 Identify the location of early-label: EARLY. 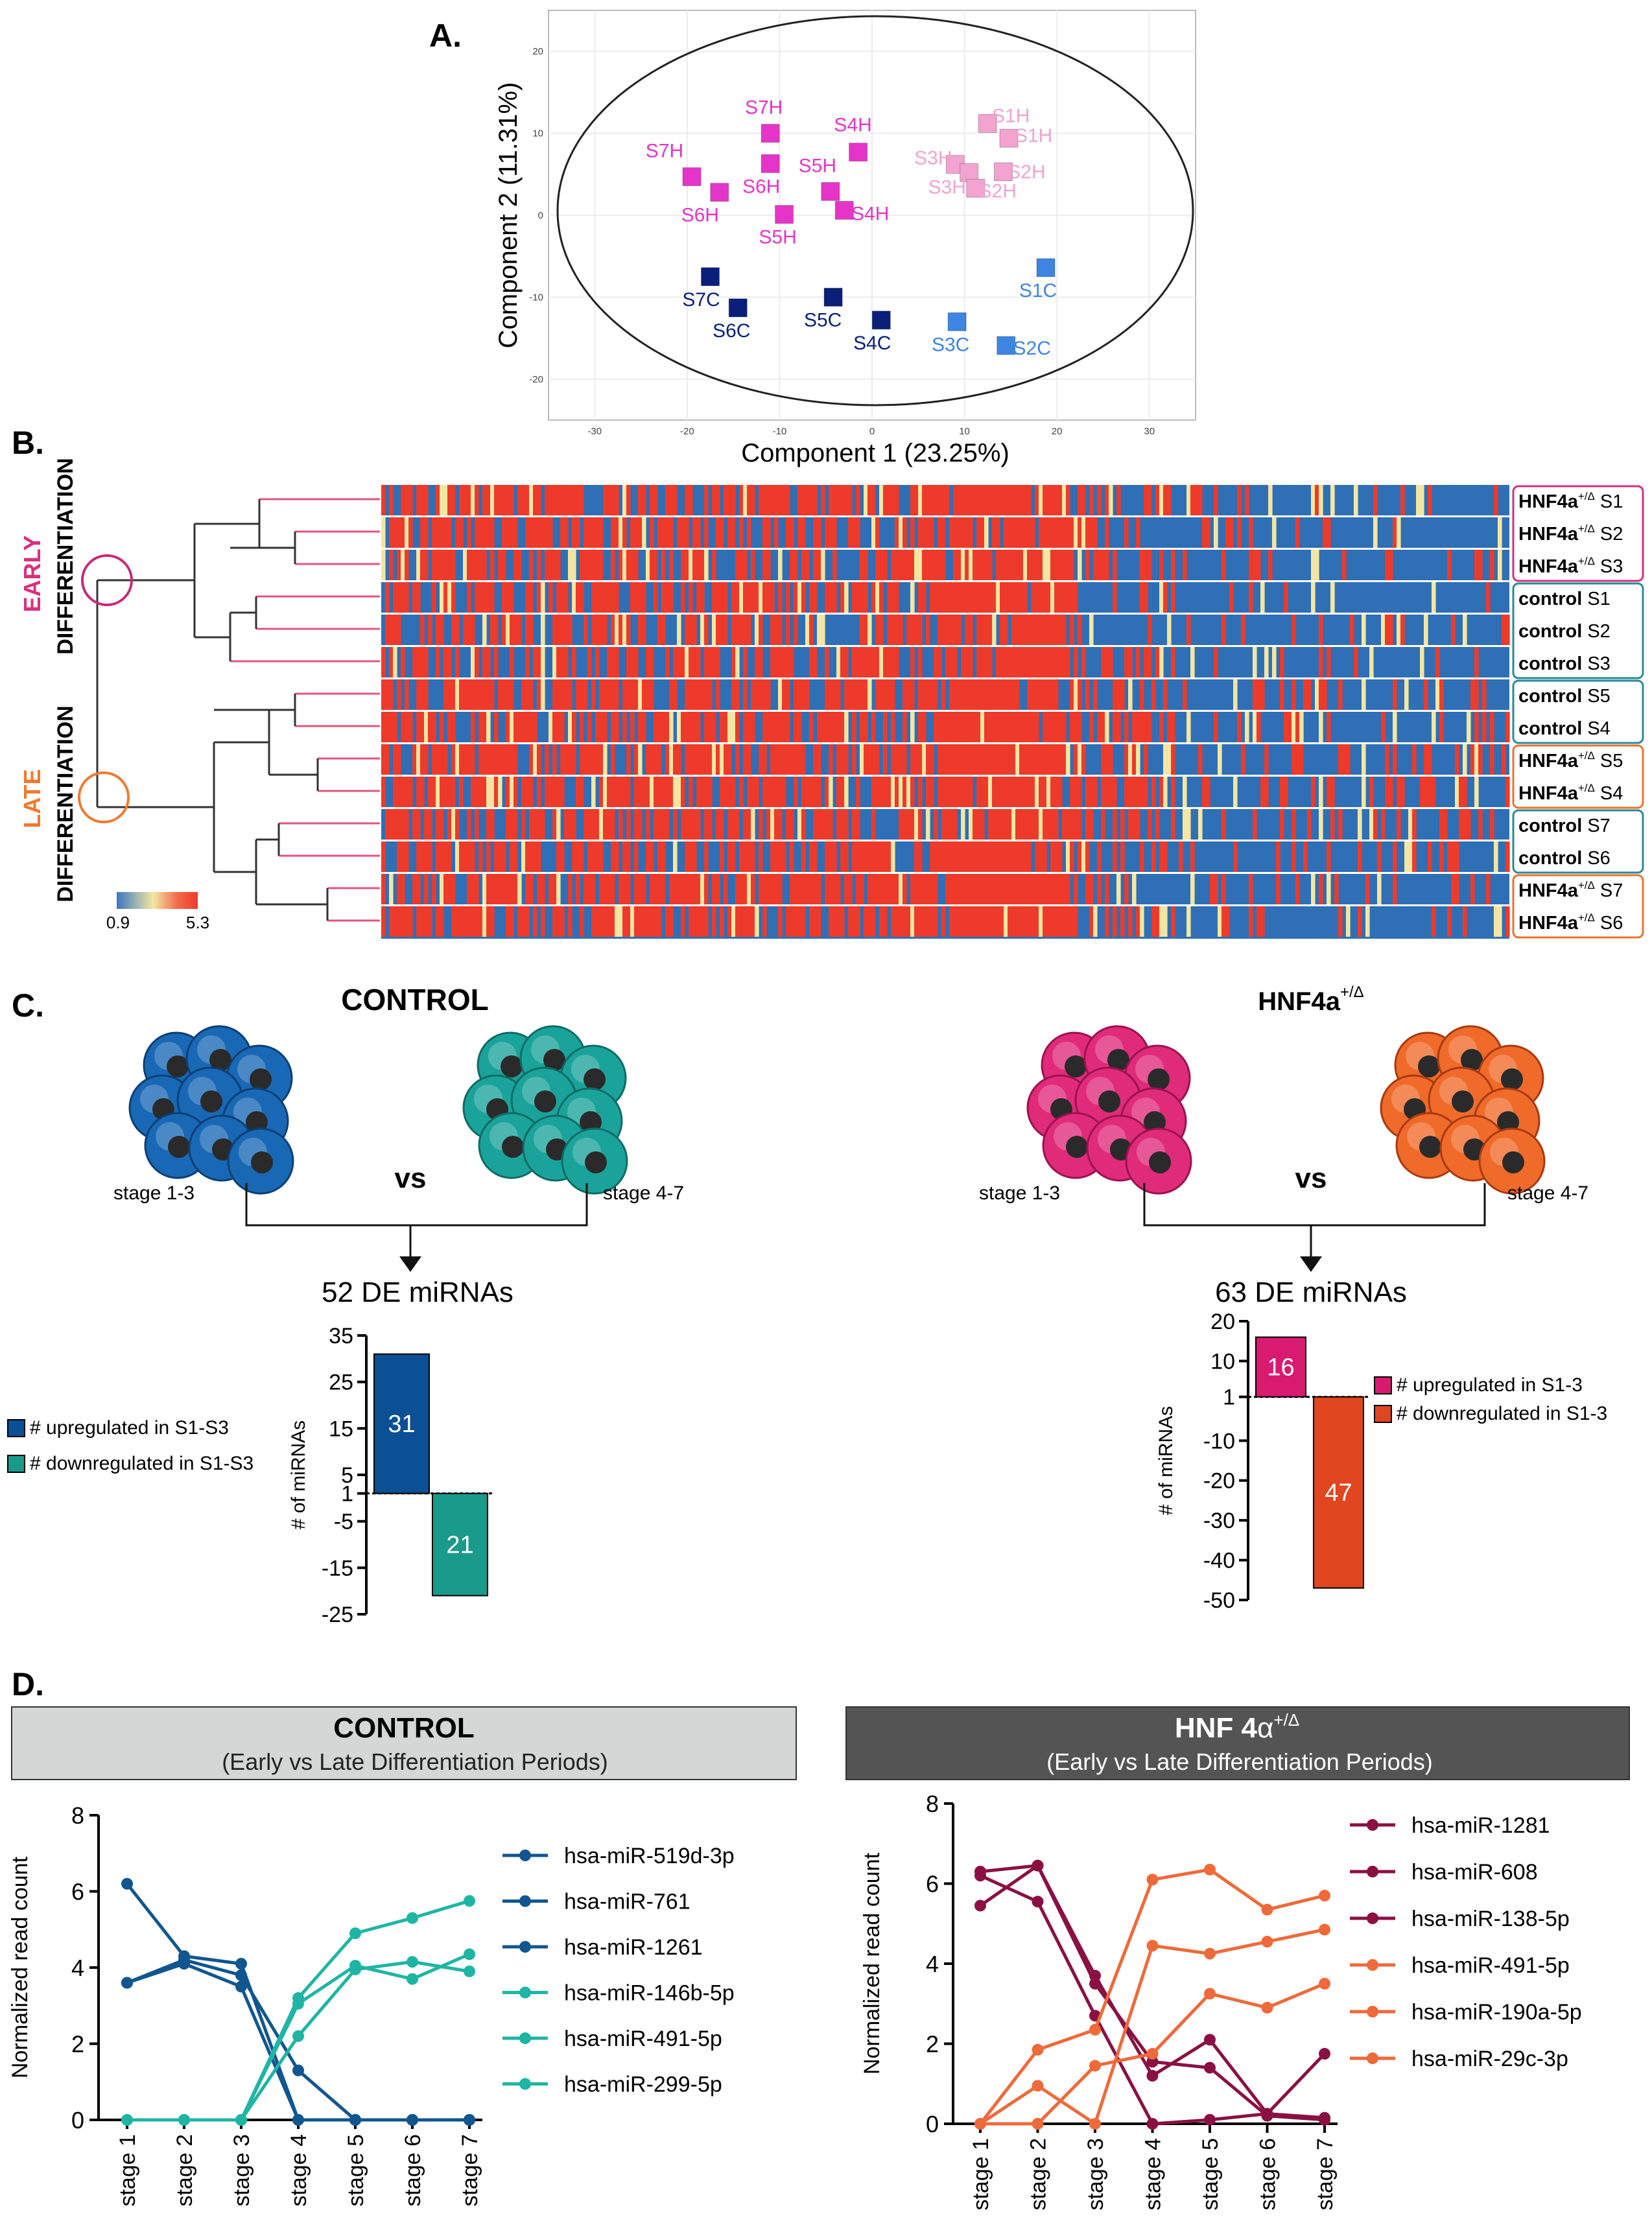
(32, 574).